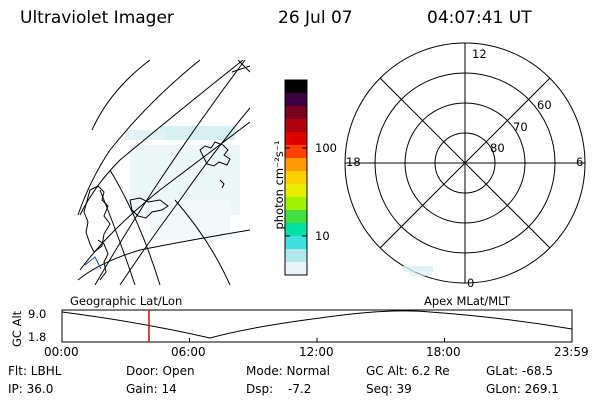 Image resolution: width=600 pixels, height=400 pixels. Describe the element at coordinates (97, 18) in the screenshot. I see `instrument-title: Ultraviolet Imager` at that location.